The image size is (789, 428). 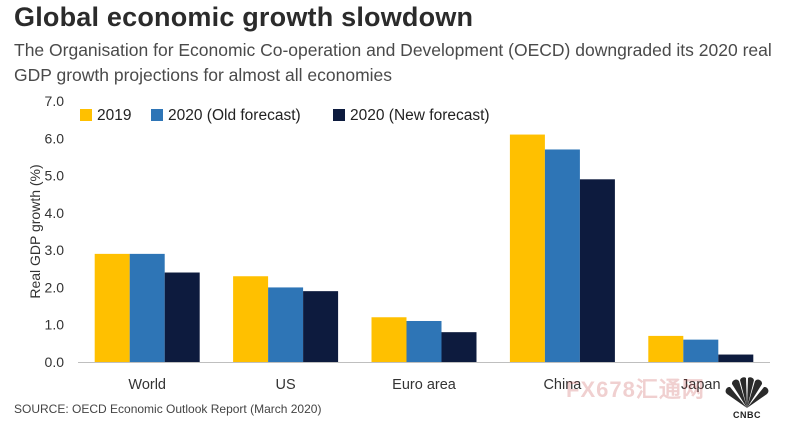 What do you see at coordinates (747, 392) in the screenshot?
I see `peacock-icon` at bounding box center [747, 392].